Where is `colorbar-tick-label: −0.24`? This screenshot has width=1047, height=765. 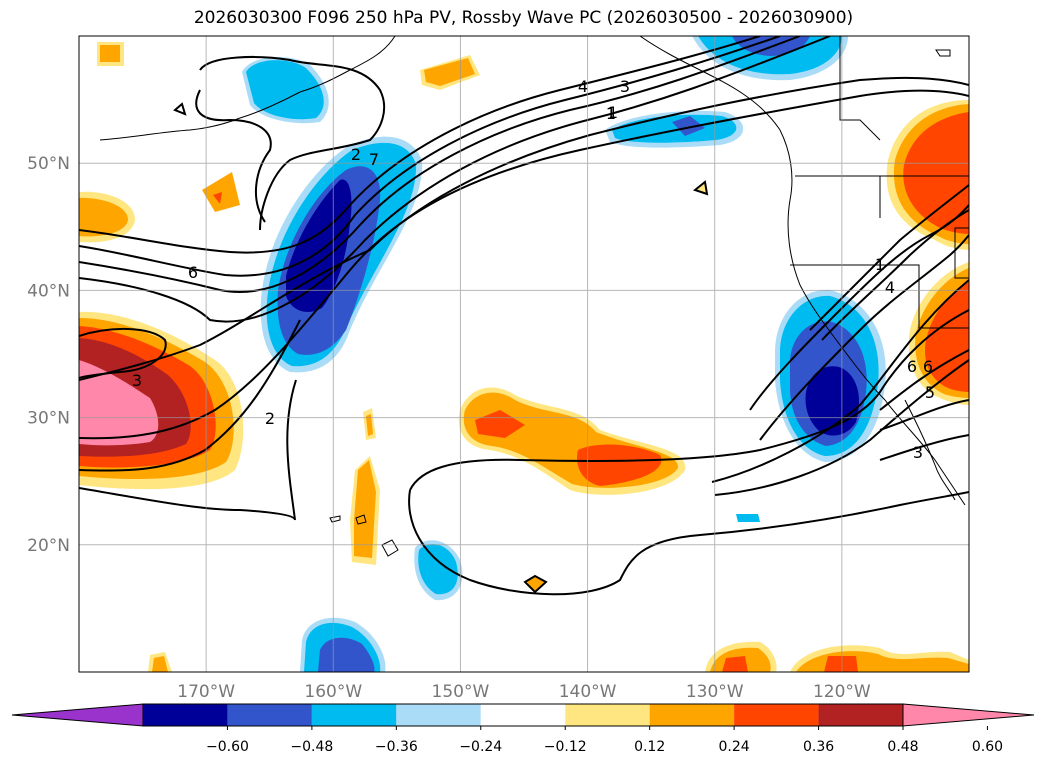 colorbar-tick-label: −0.24 is located at coordinates (480, 747).